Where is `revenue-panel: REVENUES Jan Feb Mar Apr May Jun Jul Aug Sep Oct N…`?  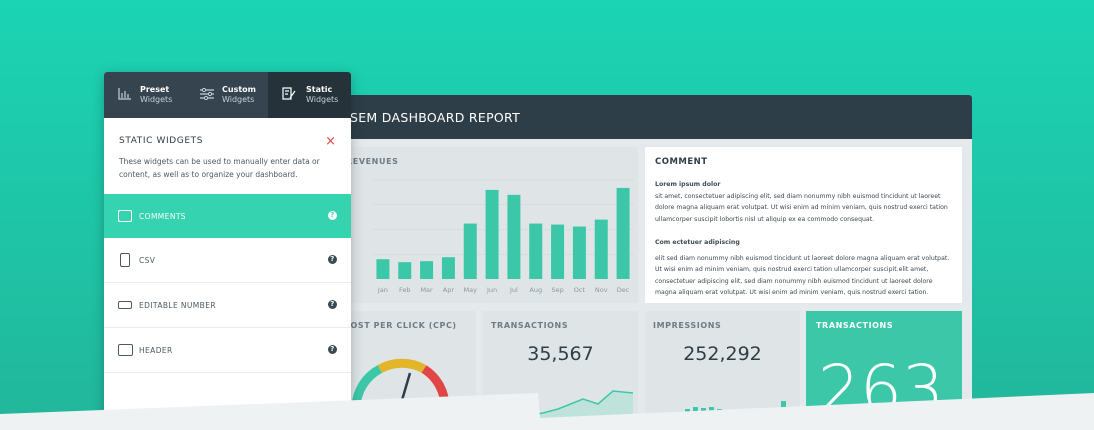
revenue-panel: REVENUES Jan Feb Mar Apr May Jun Jul Aug Sep Oct N… is located at coordinates (487, 225).